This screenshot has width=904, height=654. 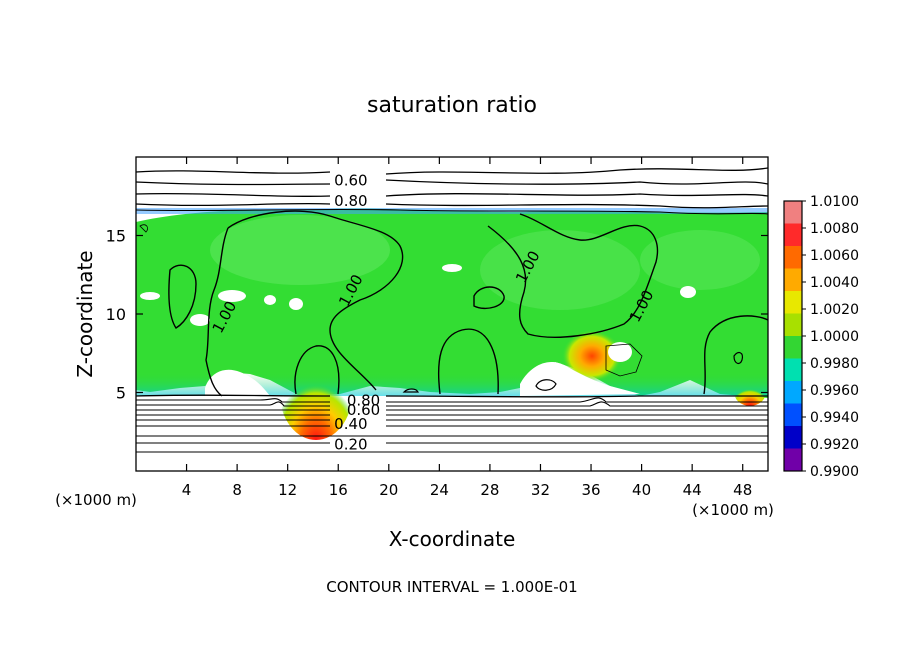 I want to click on y-axis-label: Z-coordinate, so click(x=85, y=313).